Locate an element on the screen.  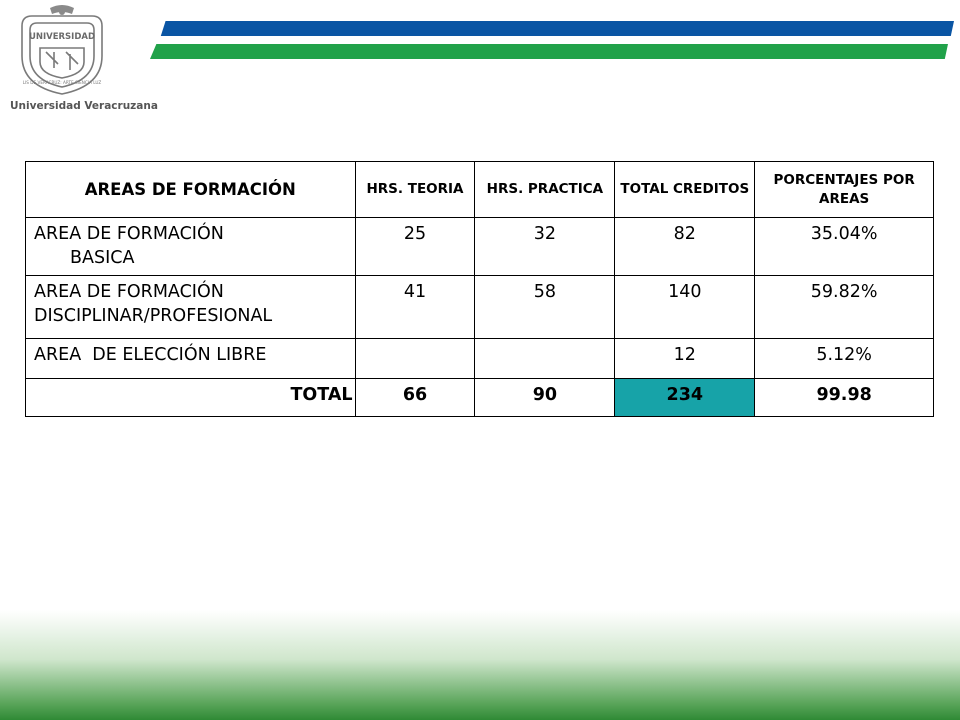
teoria-cell: 41 is located at coordinates (415, 307).